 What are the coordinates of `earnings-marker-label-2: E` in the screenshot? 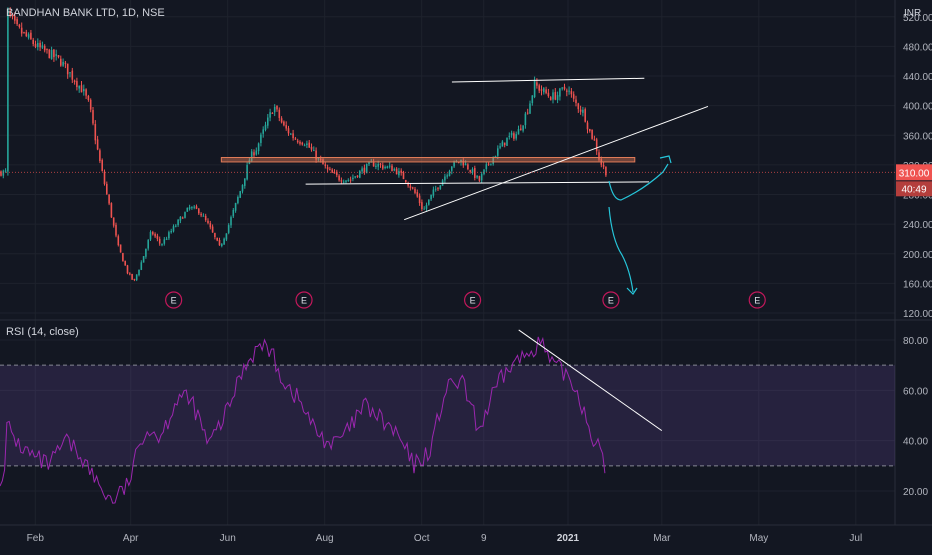 It's located at (473, 301).